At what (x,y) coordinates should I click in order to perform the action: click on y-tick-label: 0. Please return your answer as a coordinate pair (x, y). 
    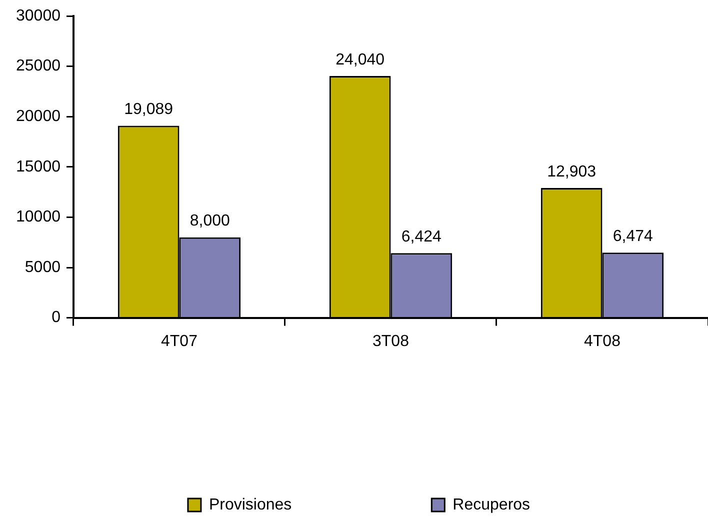
    Looking at the image, I should click on (56, 317).